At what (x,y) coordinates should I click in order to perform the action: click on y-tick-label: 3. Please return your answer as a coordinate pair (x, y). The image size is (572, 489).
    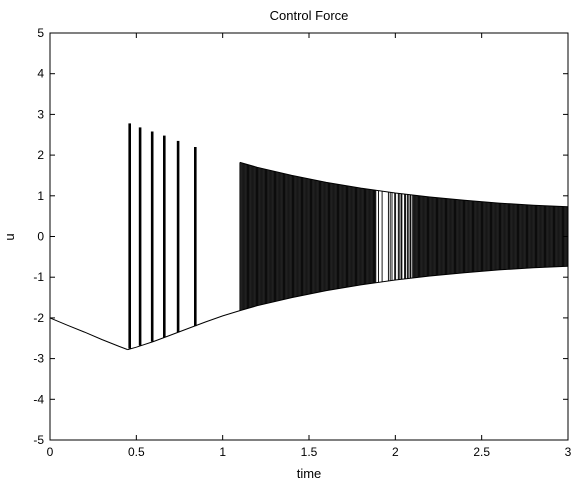
    Looking at the image, I should click on (40, 114).